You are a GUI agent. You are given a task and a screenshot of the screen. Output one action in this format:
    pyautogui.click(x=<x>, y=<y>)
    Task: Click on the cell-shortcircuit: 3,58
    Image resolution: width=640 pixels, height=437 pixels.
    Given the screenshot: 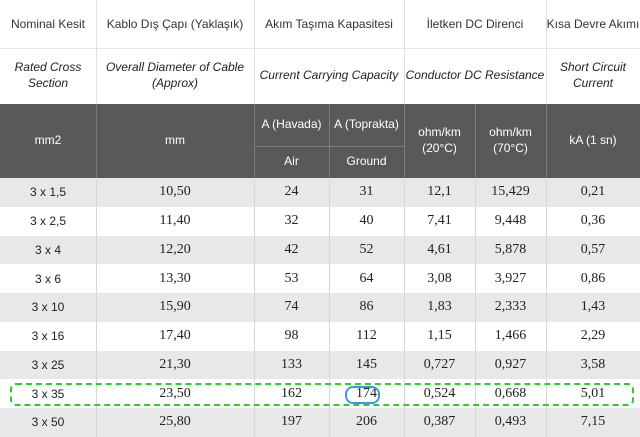 What is the action you would take?
    pyautogui.click(x=593, y=364)
    